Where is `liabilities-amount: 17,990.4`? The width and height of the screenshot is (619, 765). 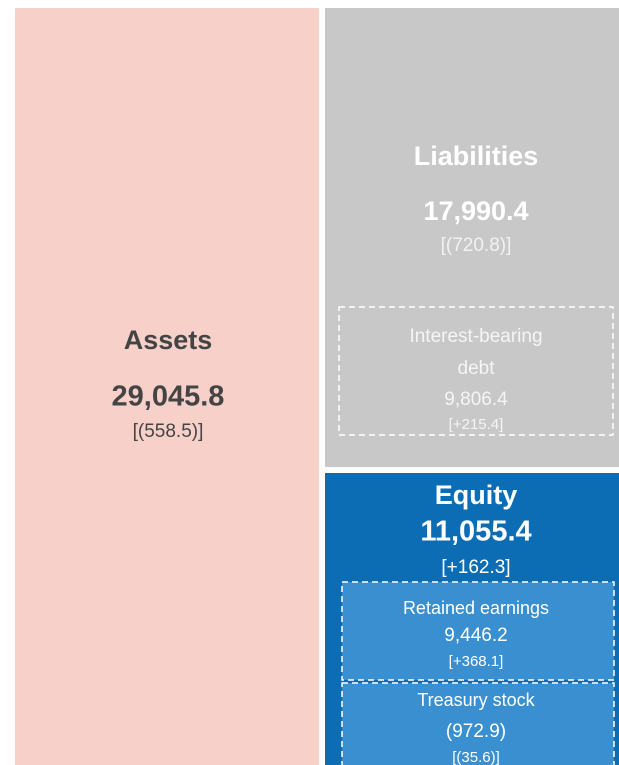 liabilities-amount: 17,990.4 is located at coordinates (475, 211).